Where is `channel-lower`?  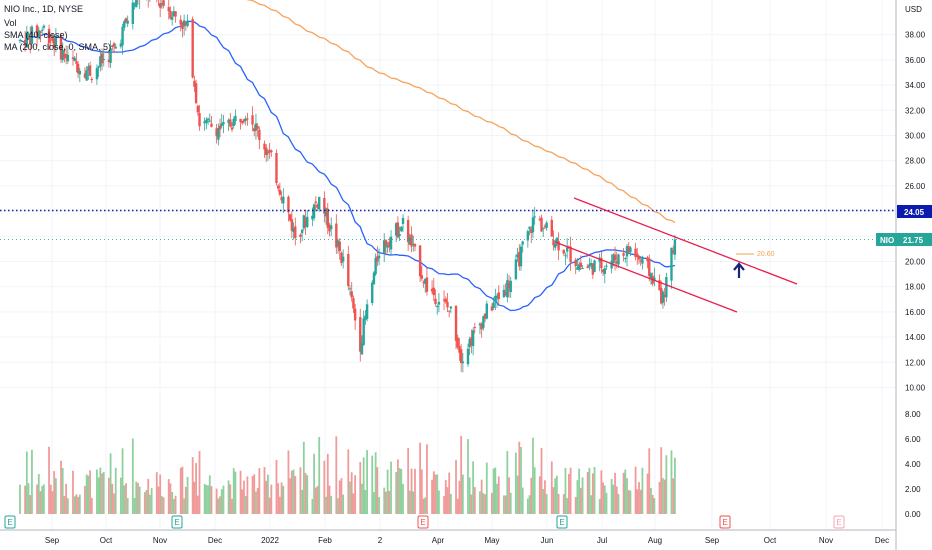 channel-lower is located at coordinates (646, 277).